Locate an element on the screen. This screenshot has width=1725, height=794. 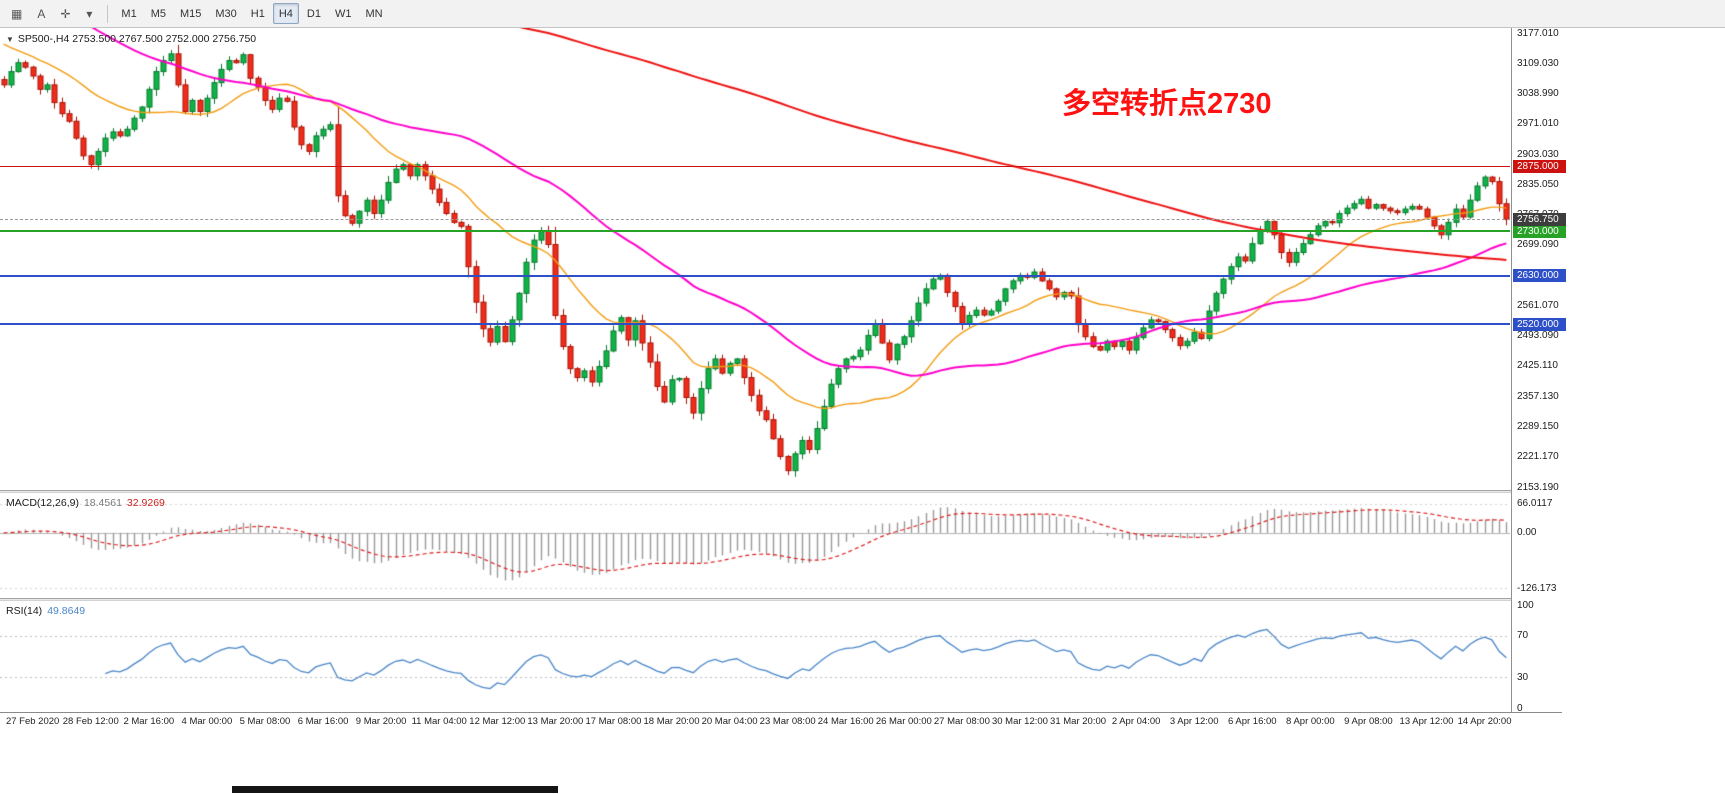
price-axis-label: 2835.050 is located at coordinates (1538, 184).